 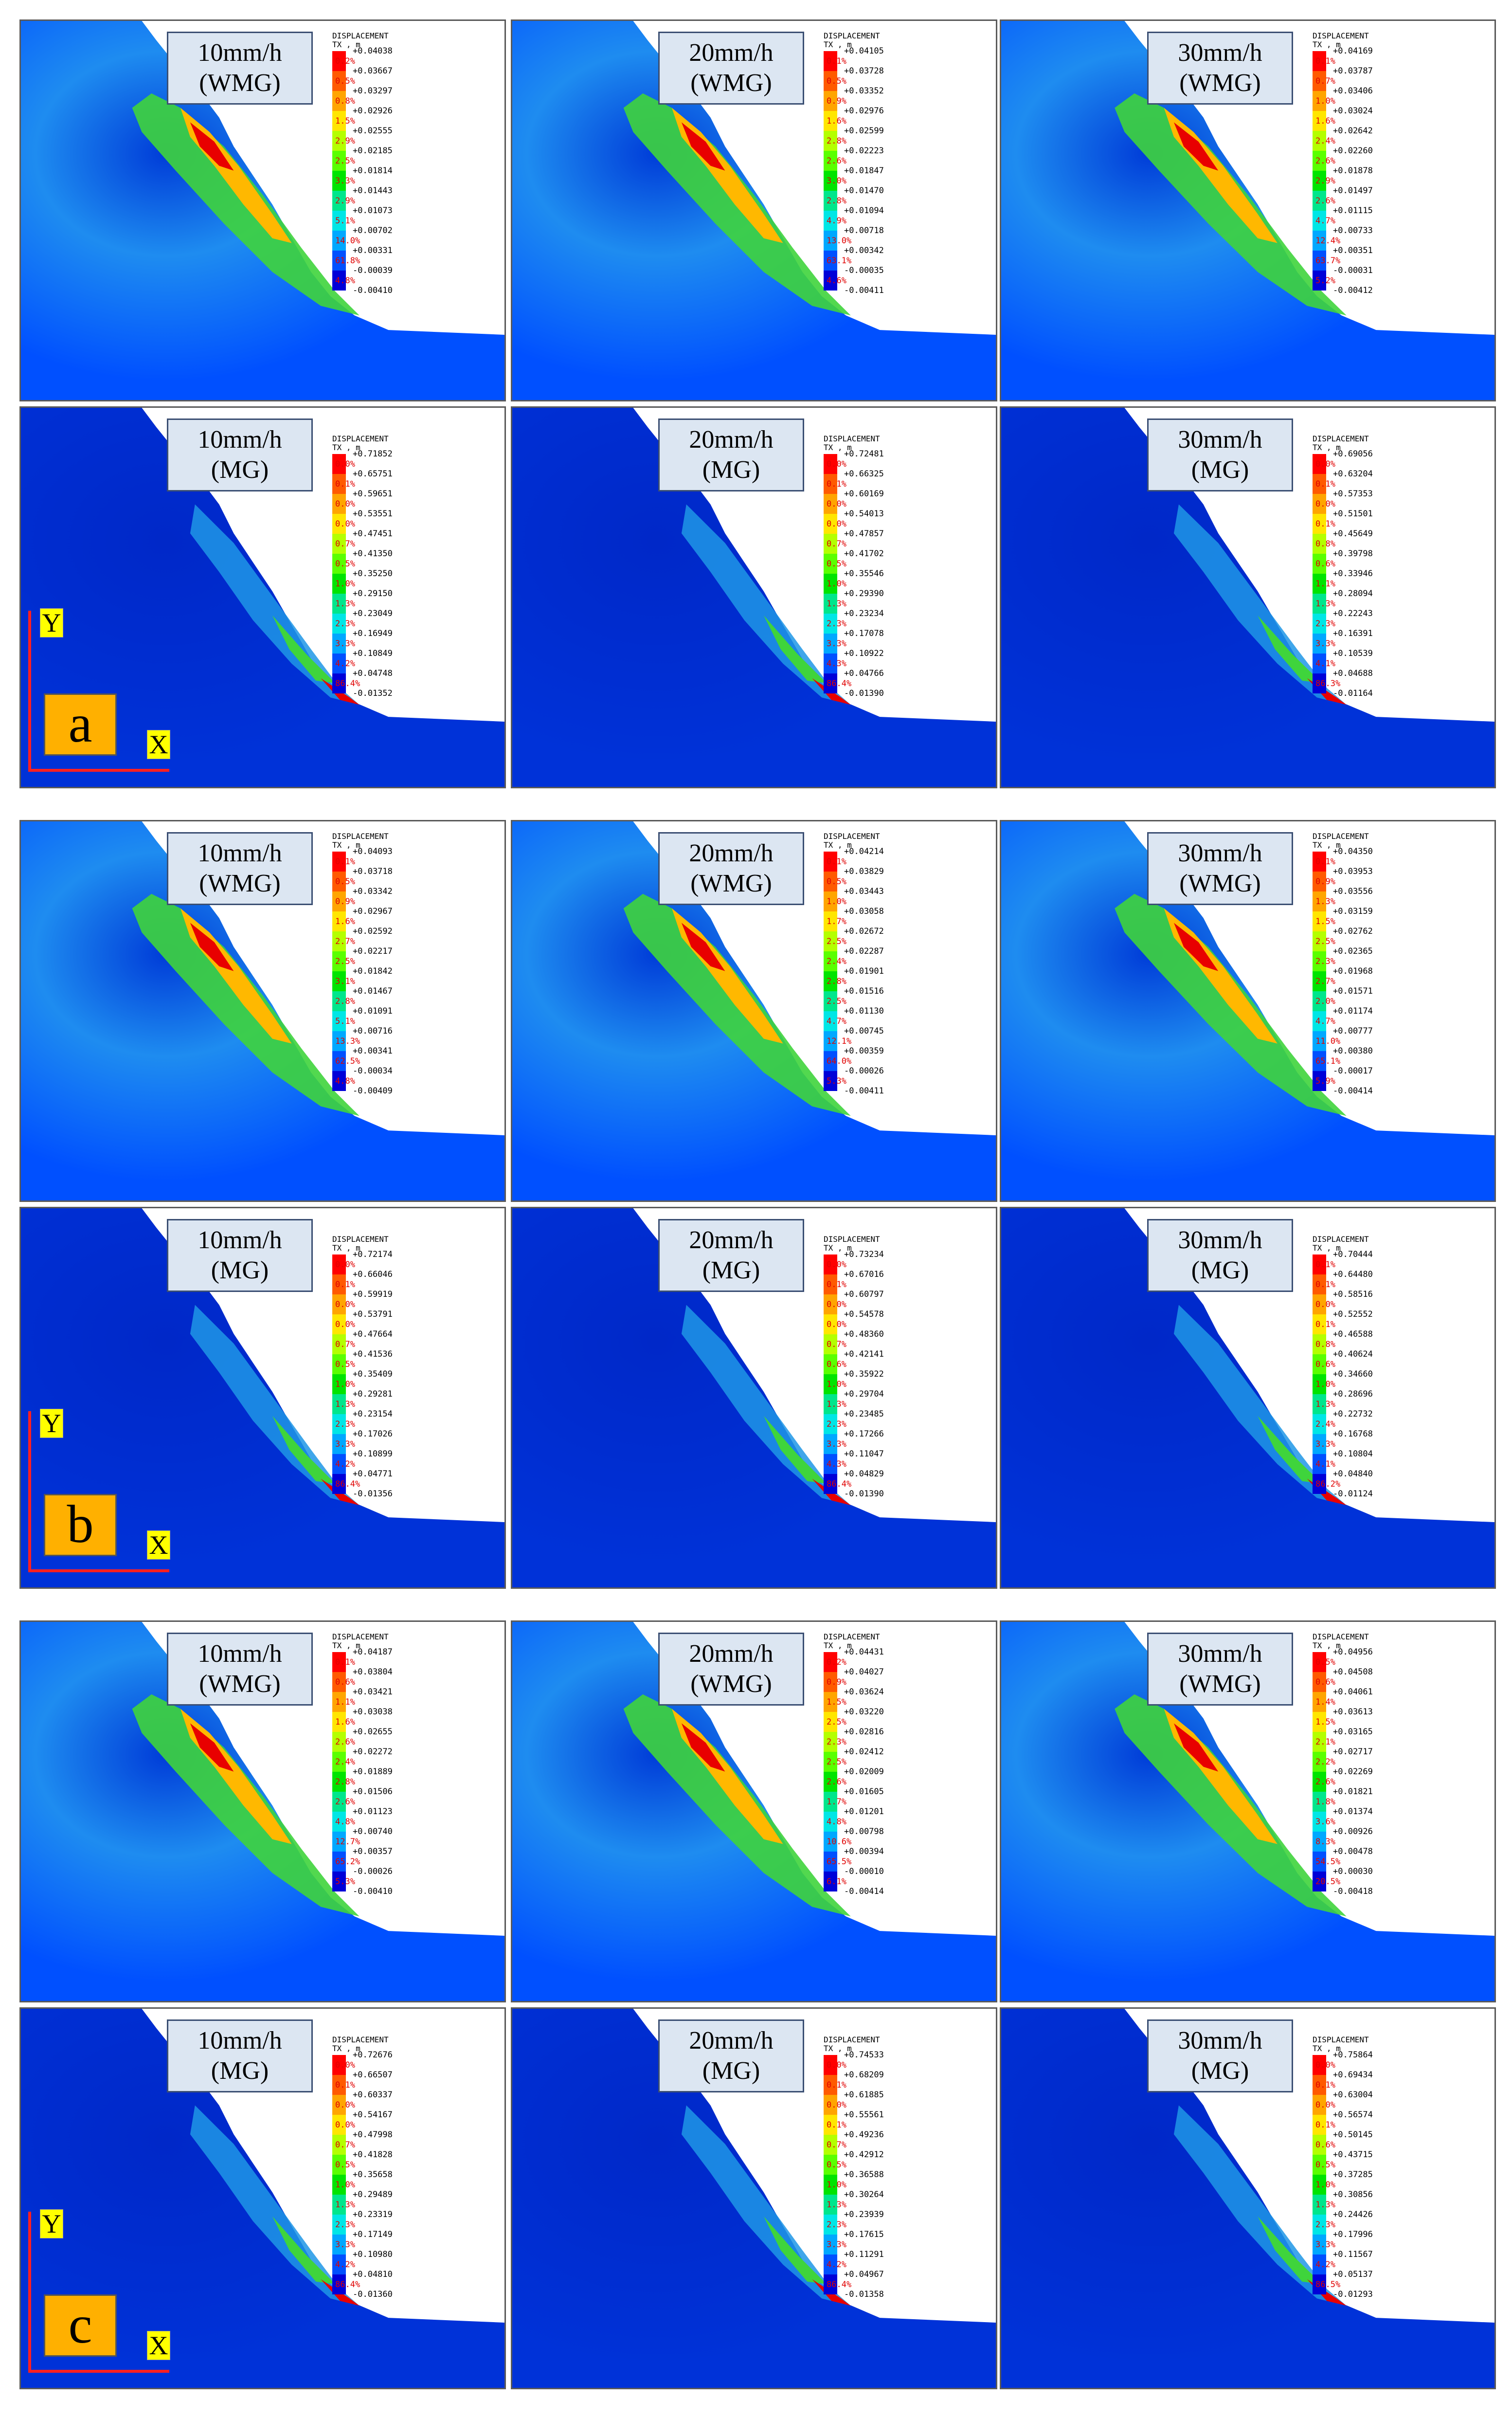 I want to click on legend-value: +0.01821, so click(x=1353, y=1792).